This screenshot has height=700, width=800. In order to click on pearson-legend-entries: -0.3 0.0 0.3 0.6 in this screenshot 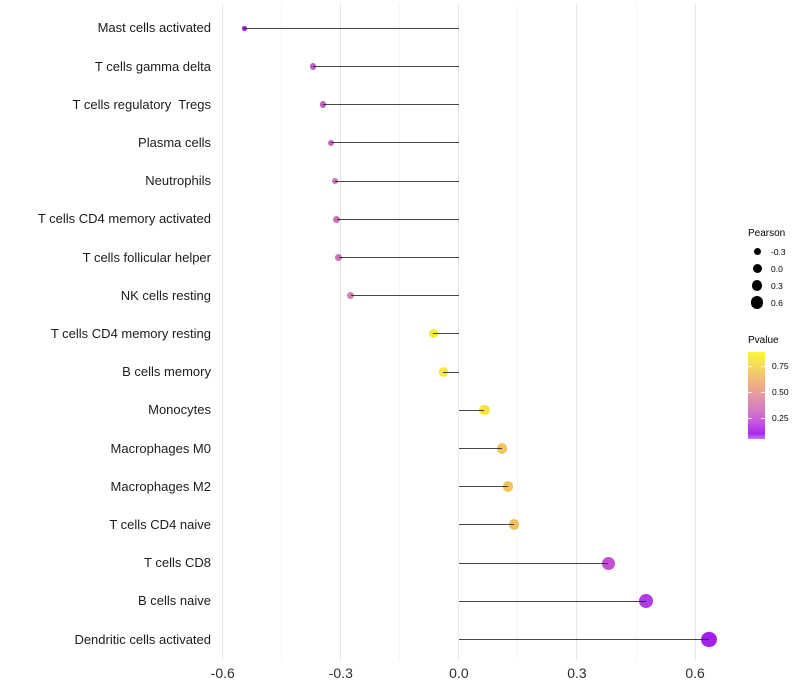, I will do `click(774, 277)`.